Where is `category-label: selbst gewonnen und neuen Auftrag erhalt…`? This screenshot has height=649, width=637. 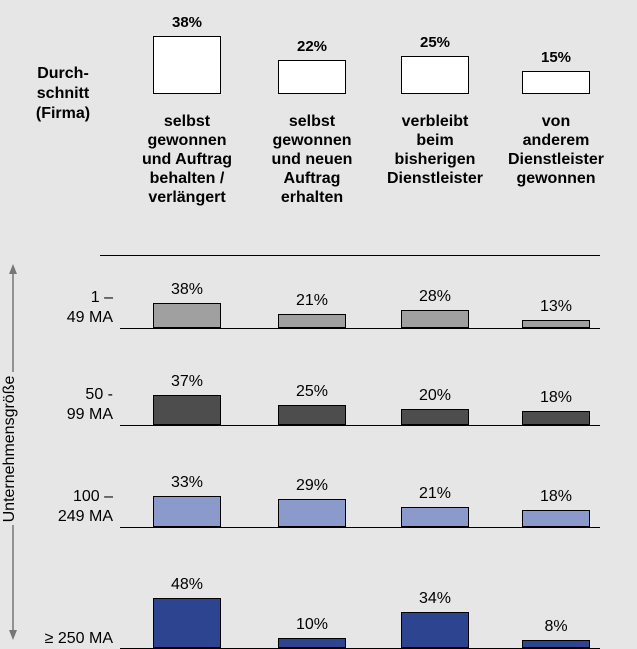
category-label: selbst gewonnen und neuen Auftrag erhalt… is located at coordinates (312, 159).